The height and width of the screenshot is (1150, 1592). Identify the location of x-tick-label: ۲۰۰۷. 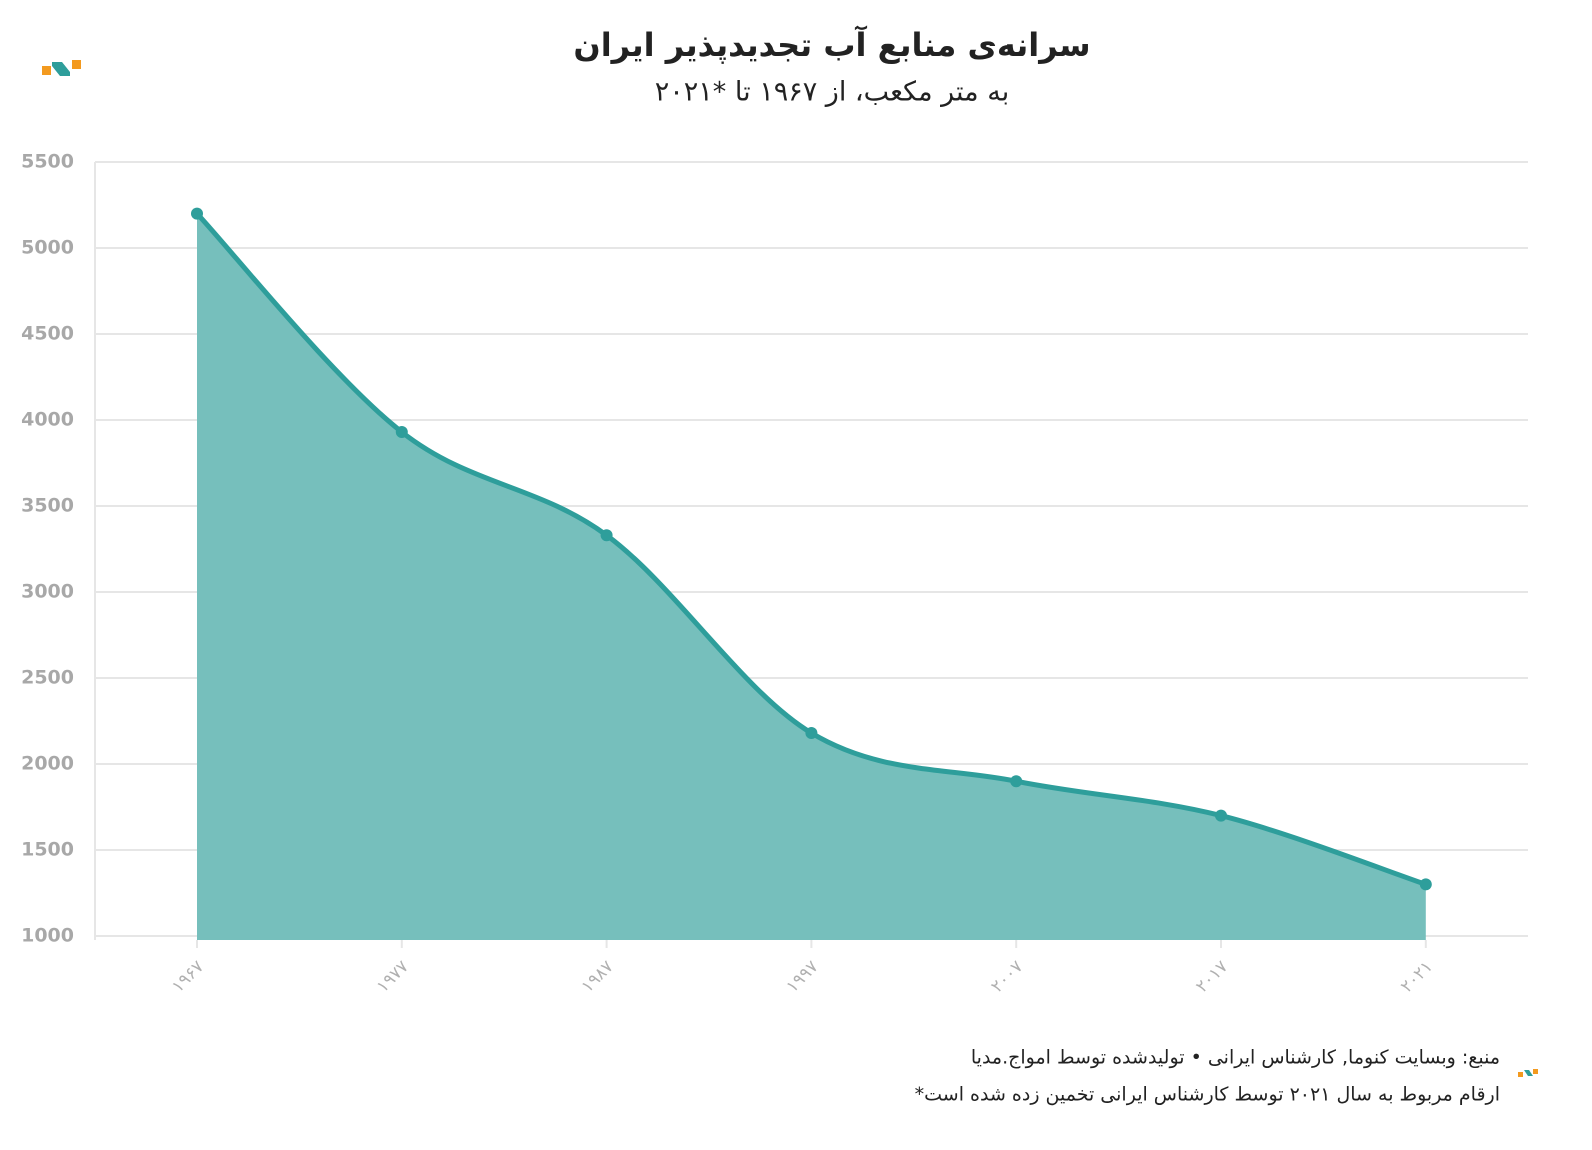
(1007, 977).